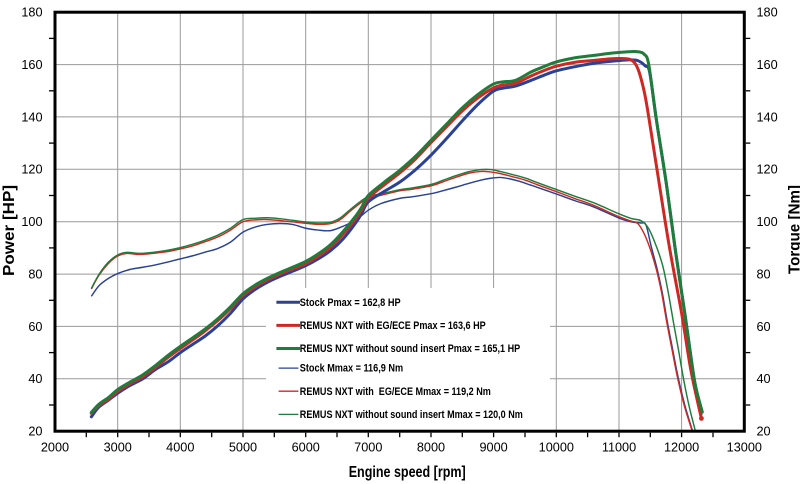 This screenshot has height=484, width=800. I want to click on svg-text:REMUS NXT with EG/ECE Pmax = 1: REMUS NXT with EG/ECE Pmax = 163,6 HP, so click(393, 326).